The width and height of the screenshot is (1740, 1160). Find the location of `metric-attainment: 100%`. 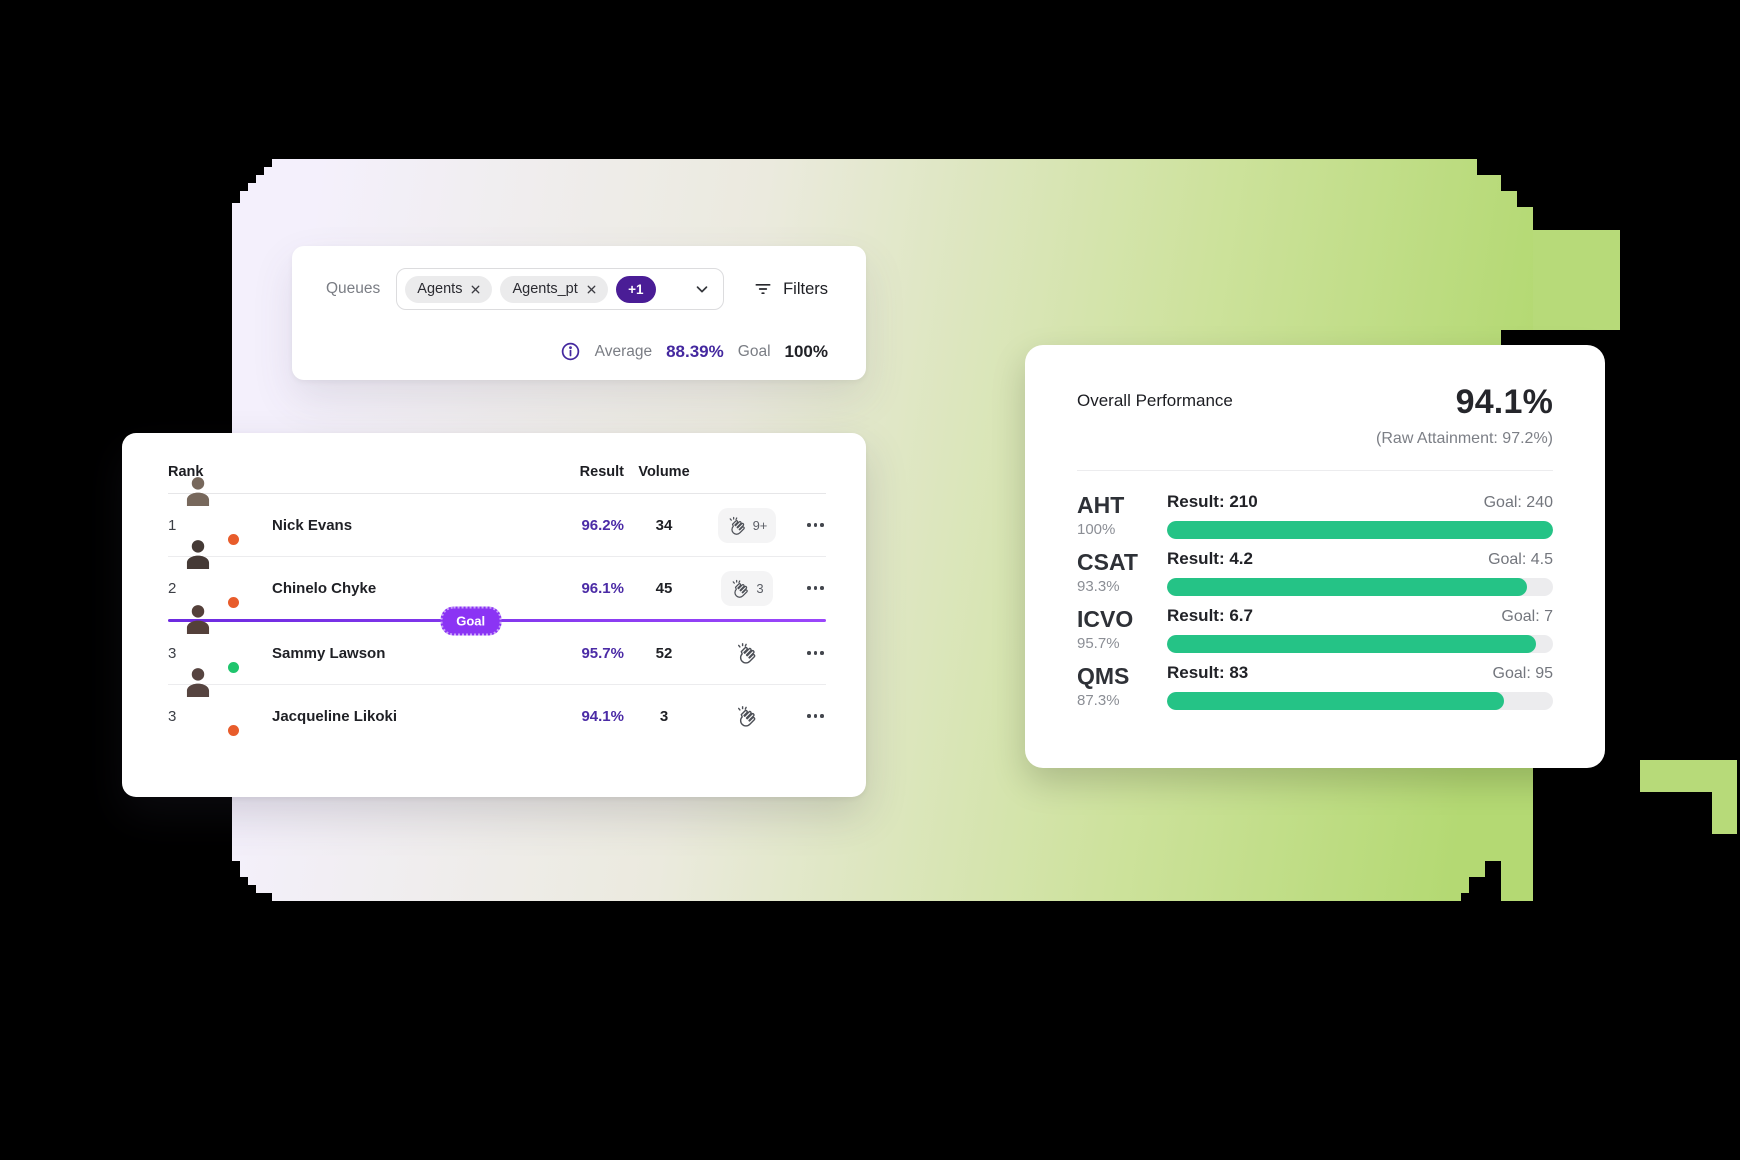

metric-attainment: 100% is located at coordinates (1096, 529).